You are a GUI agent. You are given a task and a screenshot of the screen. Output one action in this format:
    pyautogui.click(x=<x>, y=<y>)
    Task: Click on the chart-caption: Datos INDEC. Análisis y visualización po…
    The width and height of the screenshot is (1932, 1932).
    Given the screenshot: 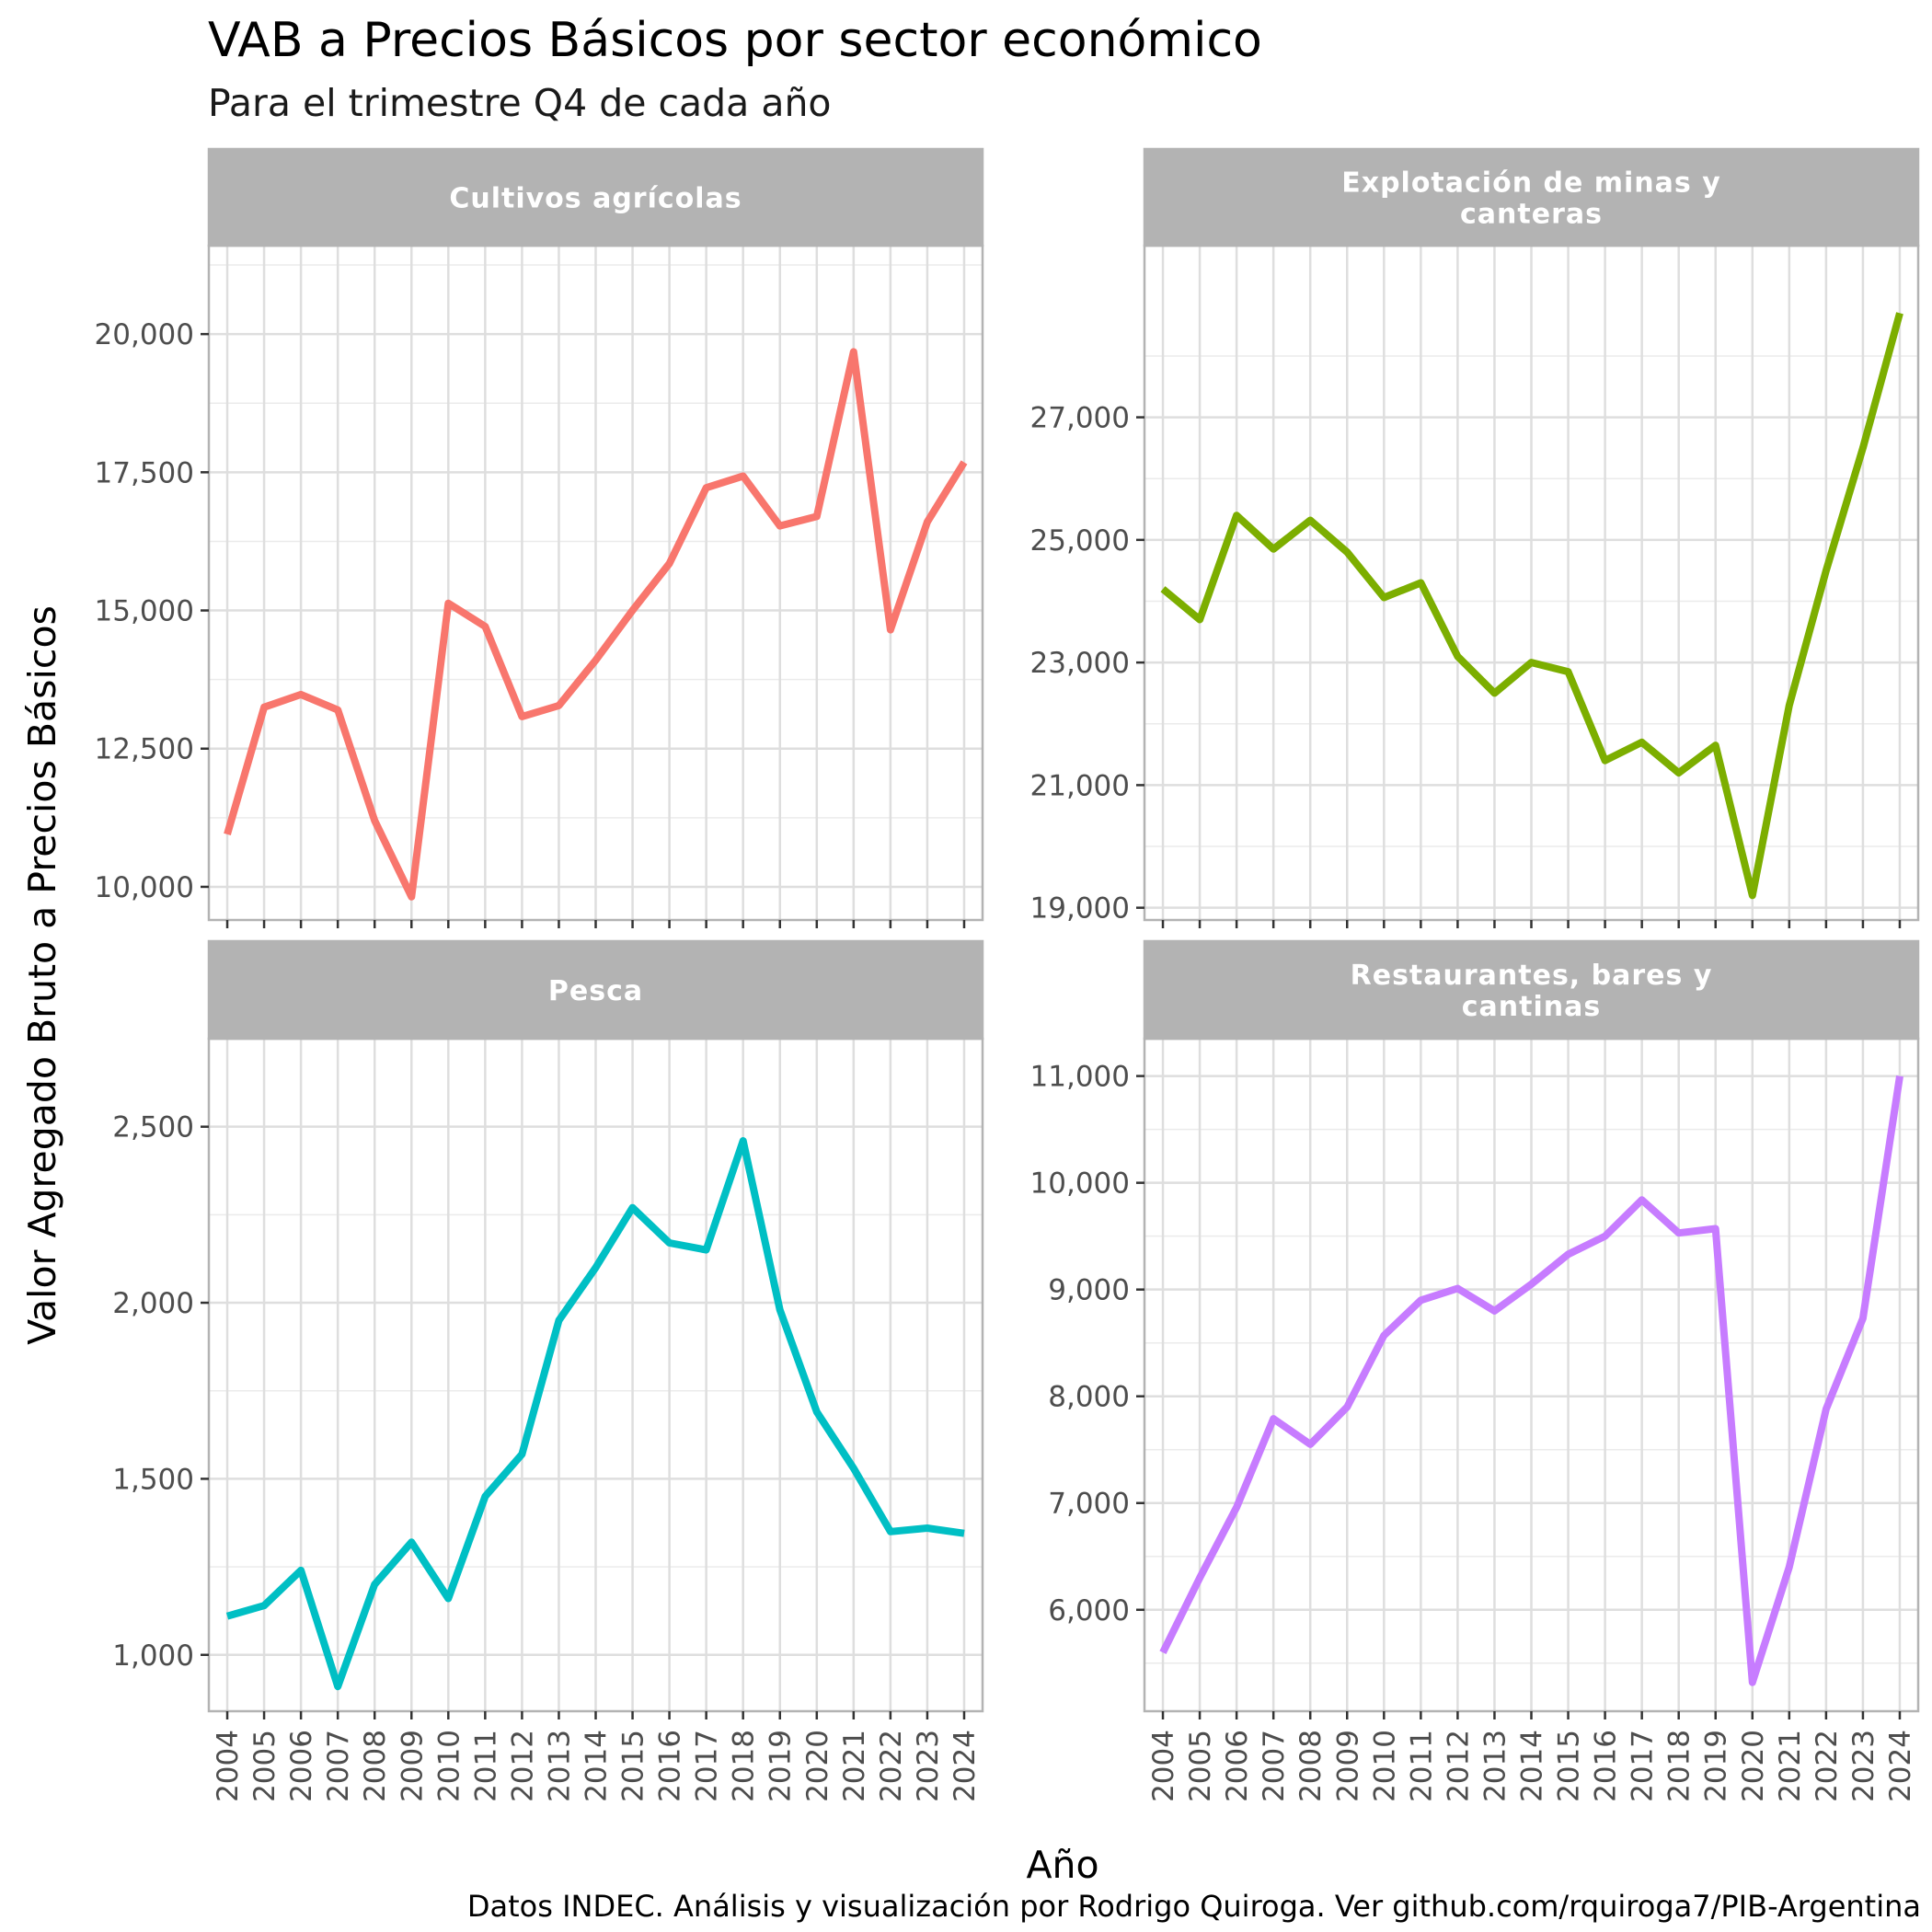 What is the action you would take?
    pyautogui.click(x=1193, y=1906)
    